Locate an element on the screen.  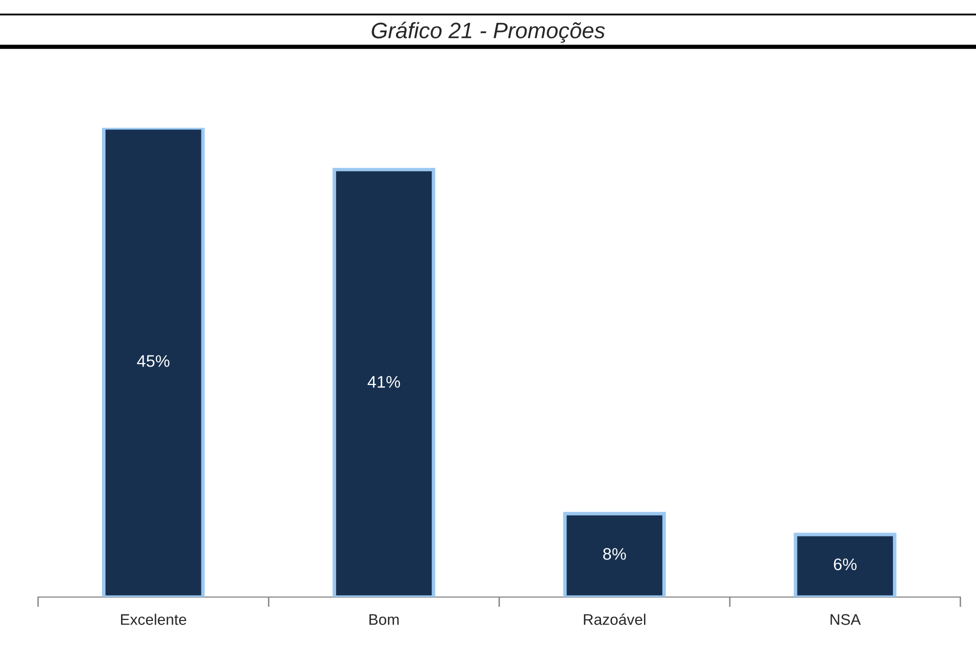
x-tick-label: Razoável is located at coordinates (615, 619).